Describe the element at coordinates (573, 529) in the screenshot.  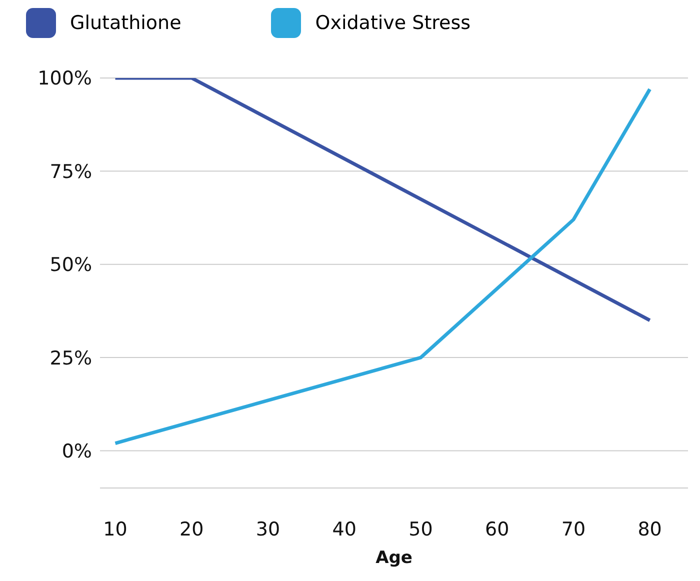
I see `x-tick-label: 70` at that location.